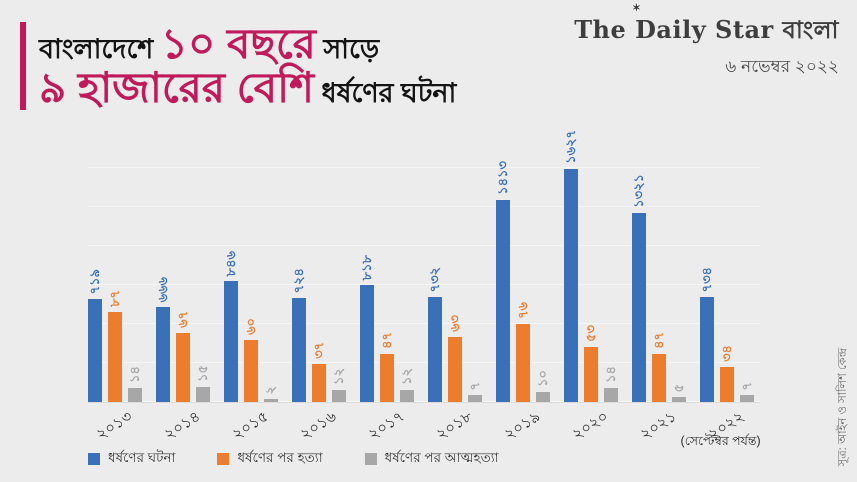  I want to click on legend-label: ধর্ষণের পর আত্মহত্যা, so click(441, 457).